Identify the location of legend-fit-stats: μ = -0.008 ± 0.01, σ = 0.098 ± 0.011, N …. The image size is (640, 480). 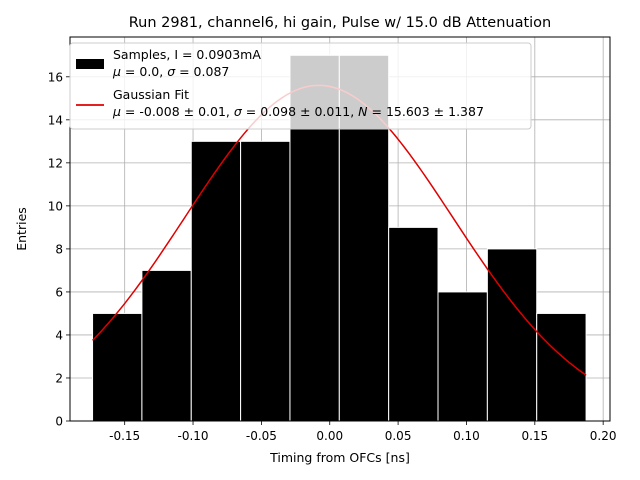
(298, 111).